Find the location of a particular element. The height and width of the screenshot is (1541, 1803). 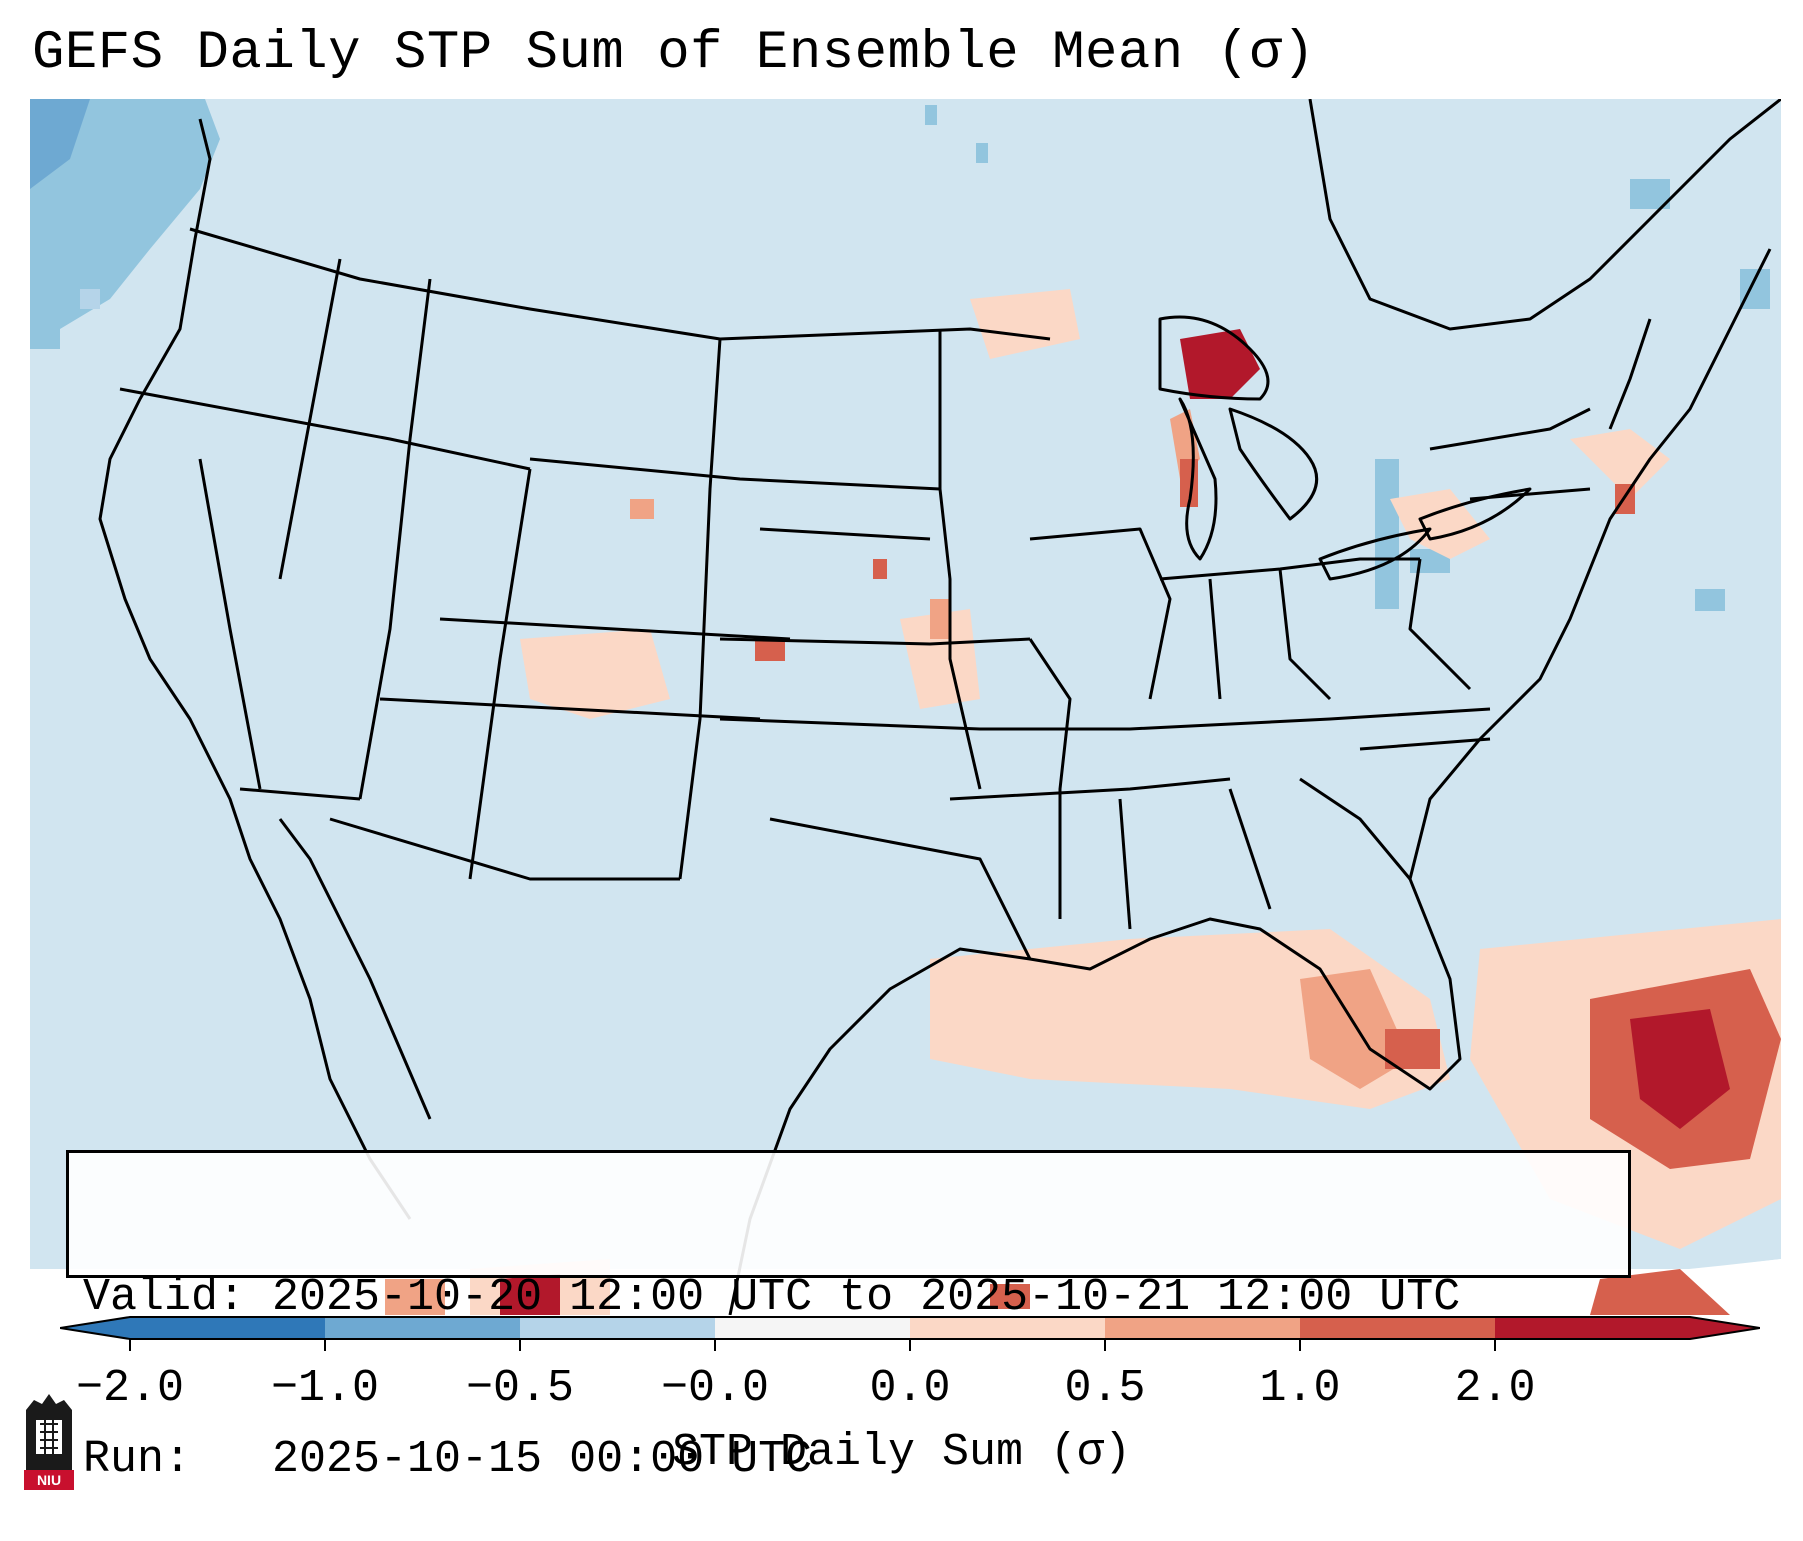

colorbar-segments is located at coordinates (910, 1328).